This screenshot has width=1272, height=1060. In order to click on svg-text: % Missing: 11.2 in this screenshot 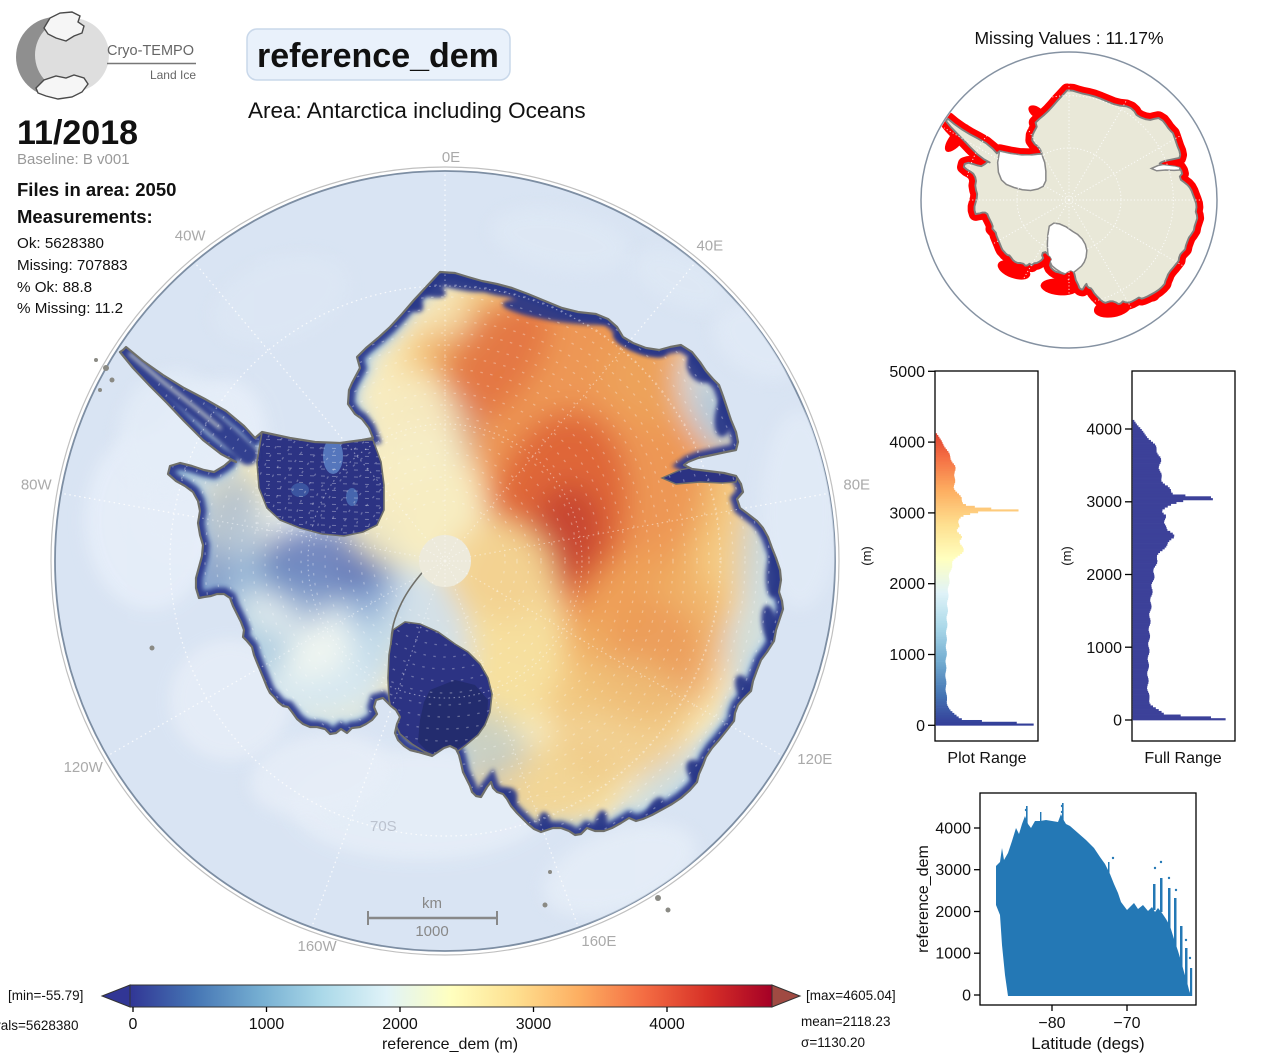, I will do `click(70, 308)`.